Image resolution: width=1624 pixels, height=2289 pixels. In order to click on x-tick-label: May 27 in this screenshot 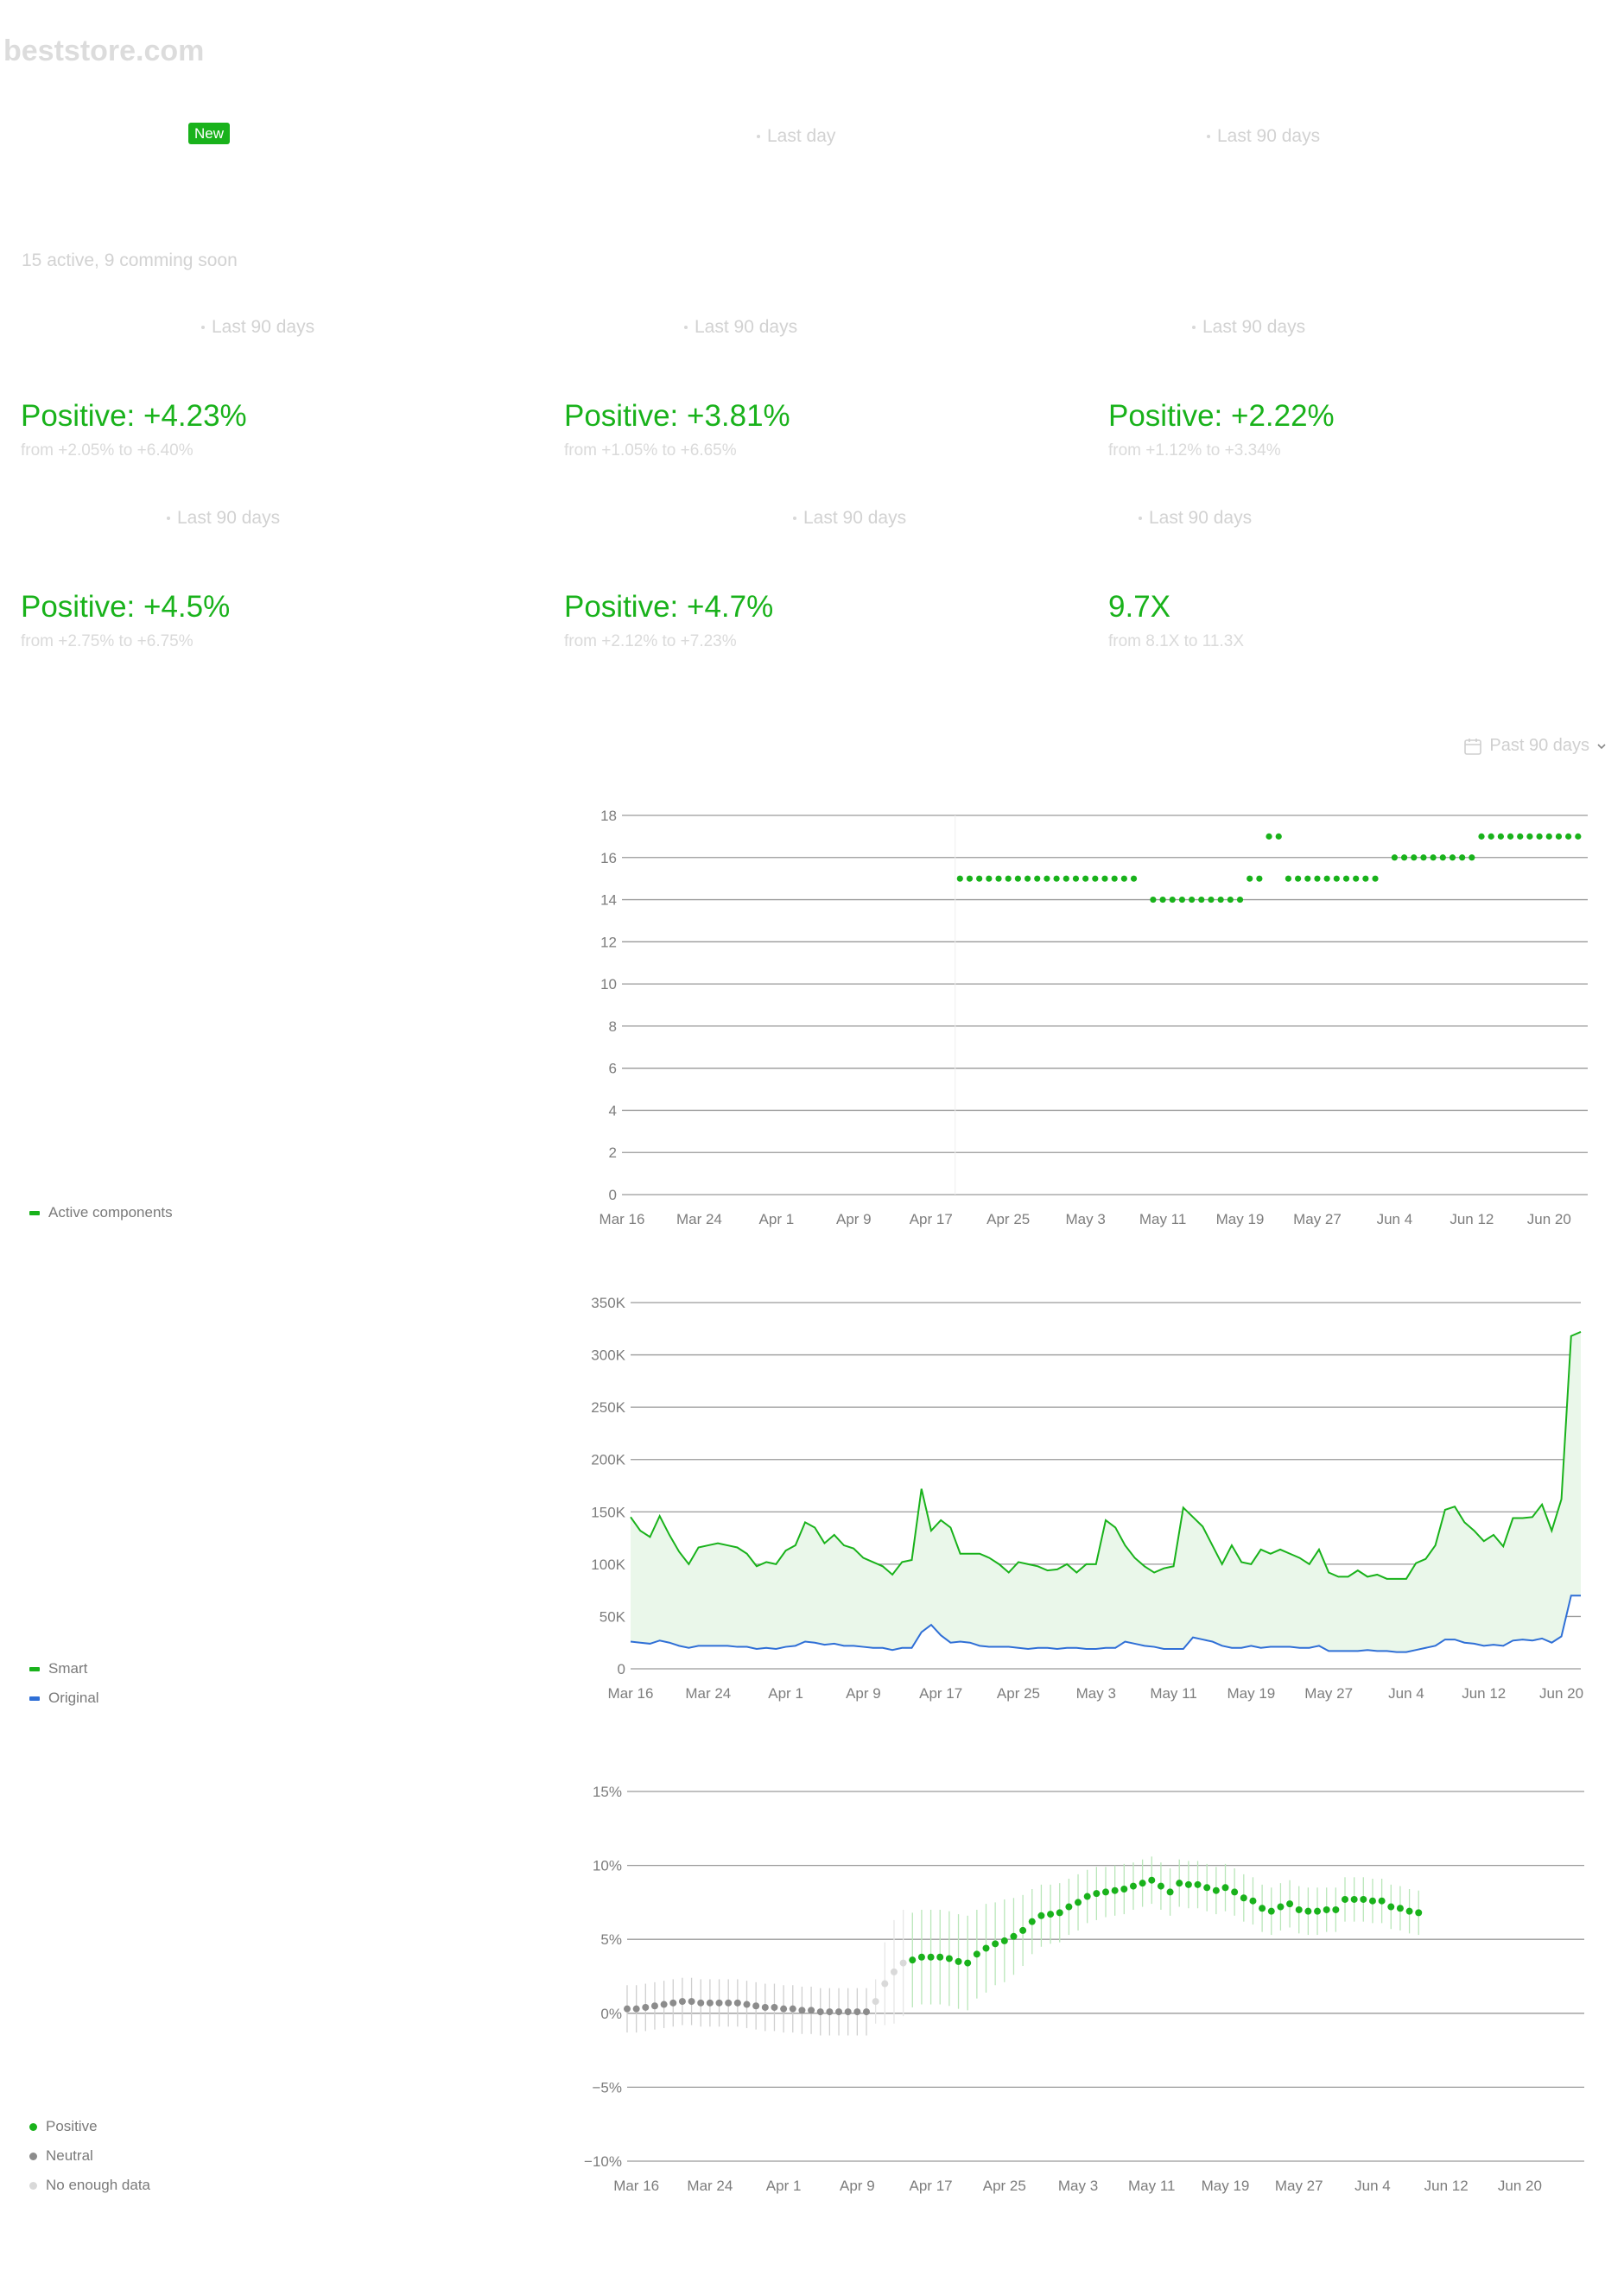, I will do `click(1299, 2186)`.